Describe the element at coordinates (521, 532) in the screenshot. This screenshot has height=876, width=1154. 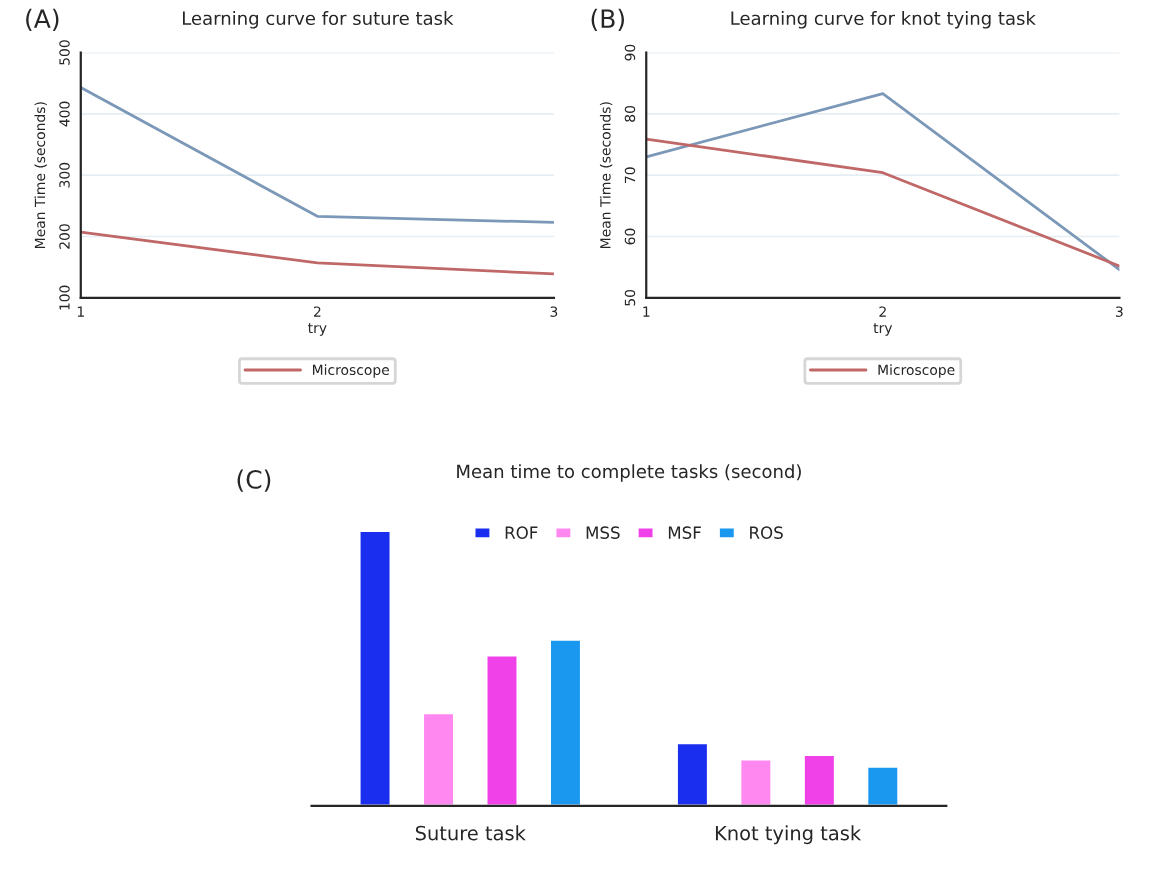
I see `legend-label: ROF` at that location.